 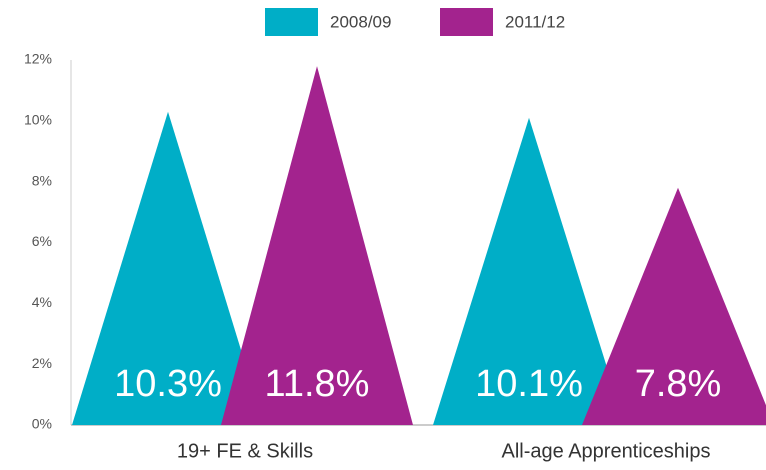 I want to click on triangle-bar, so click(x=674, y=306).